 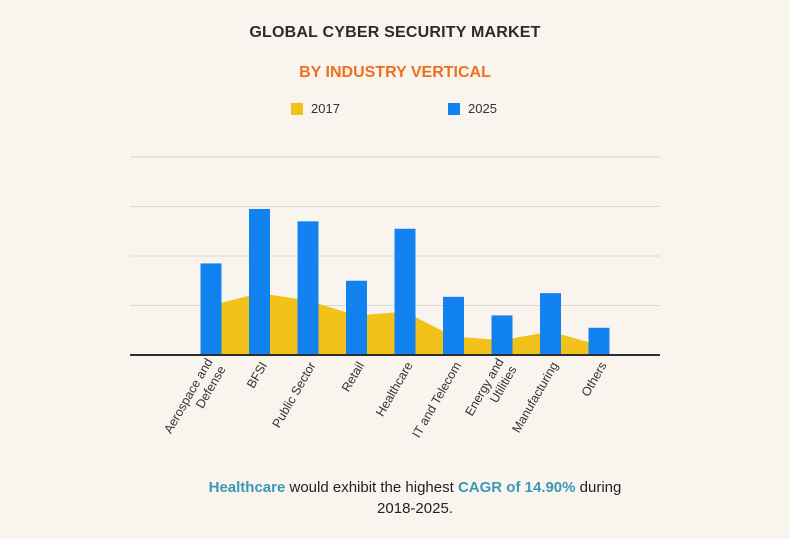 I want to click on legend-item-2025: 2025, so click(x=472, y=108).